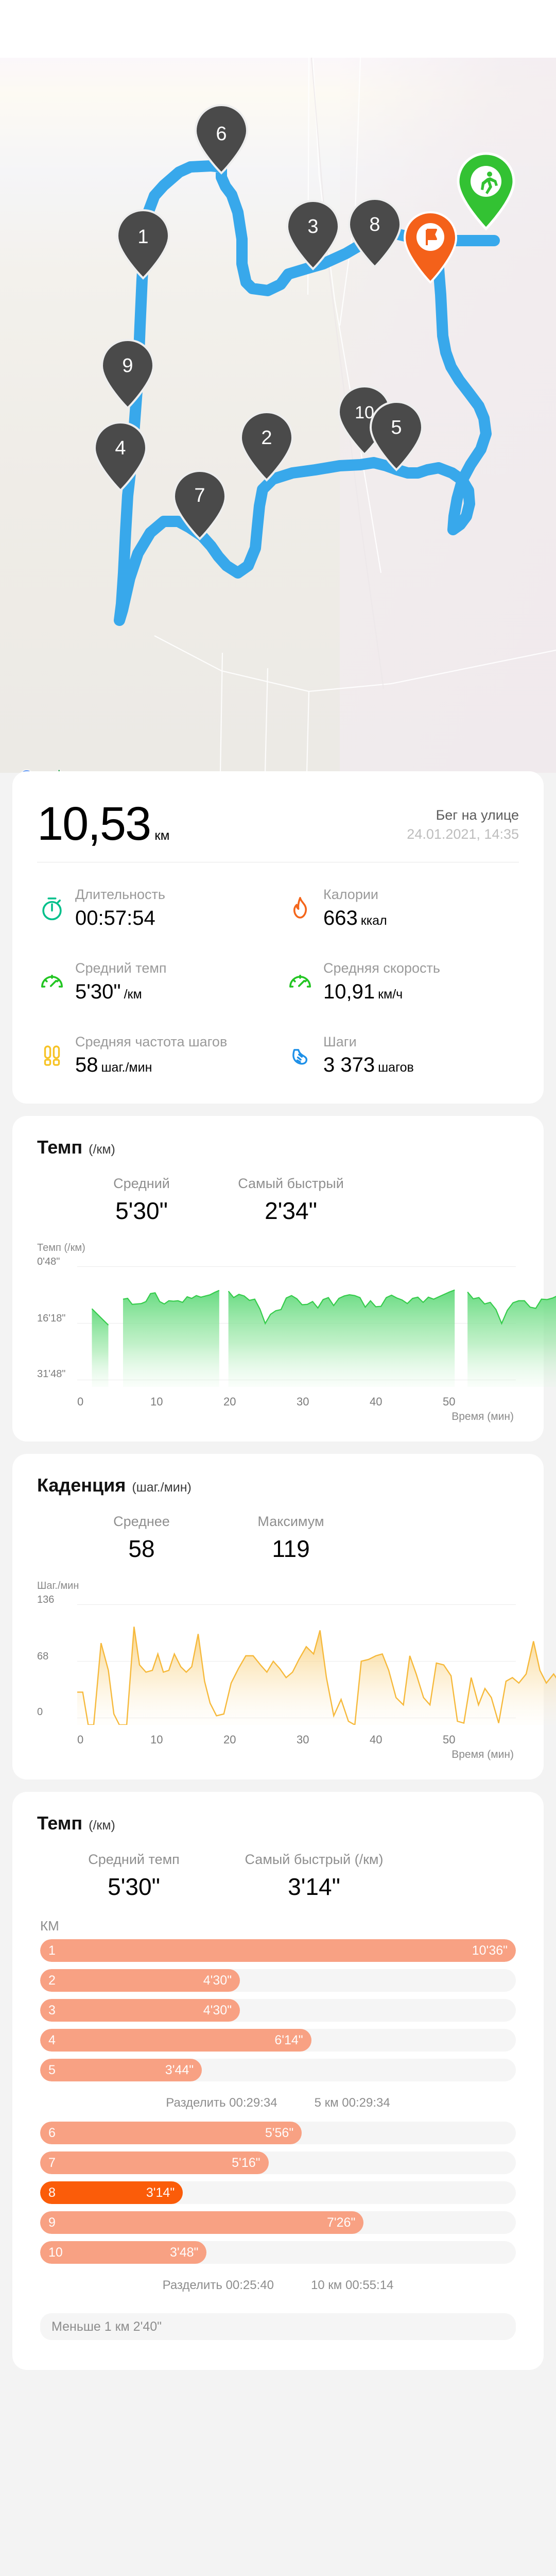 The width and height of the screenshot is (556, 2576). What do you see at coordinates (121, 968) in the screenshot?
I see `stat-label: Средний темп` at bounding box center [121, 968].